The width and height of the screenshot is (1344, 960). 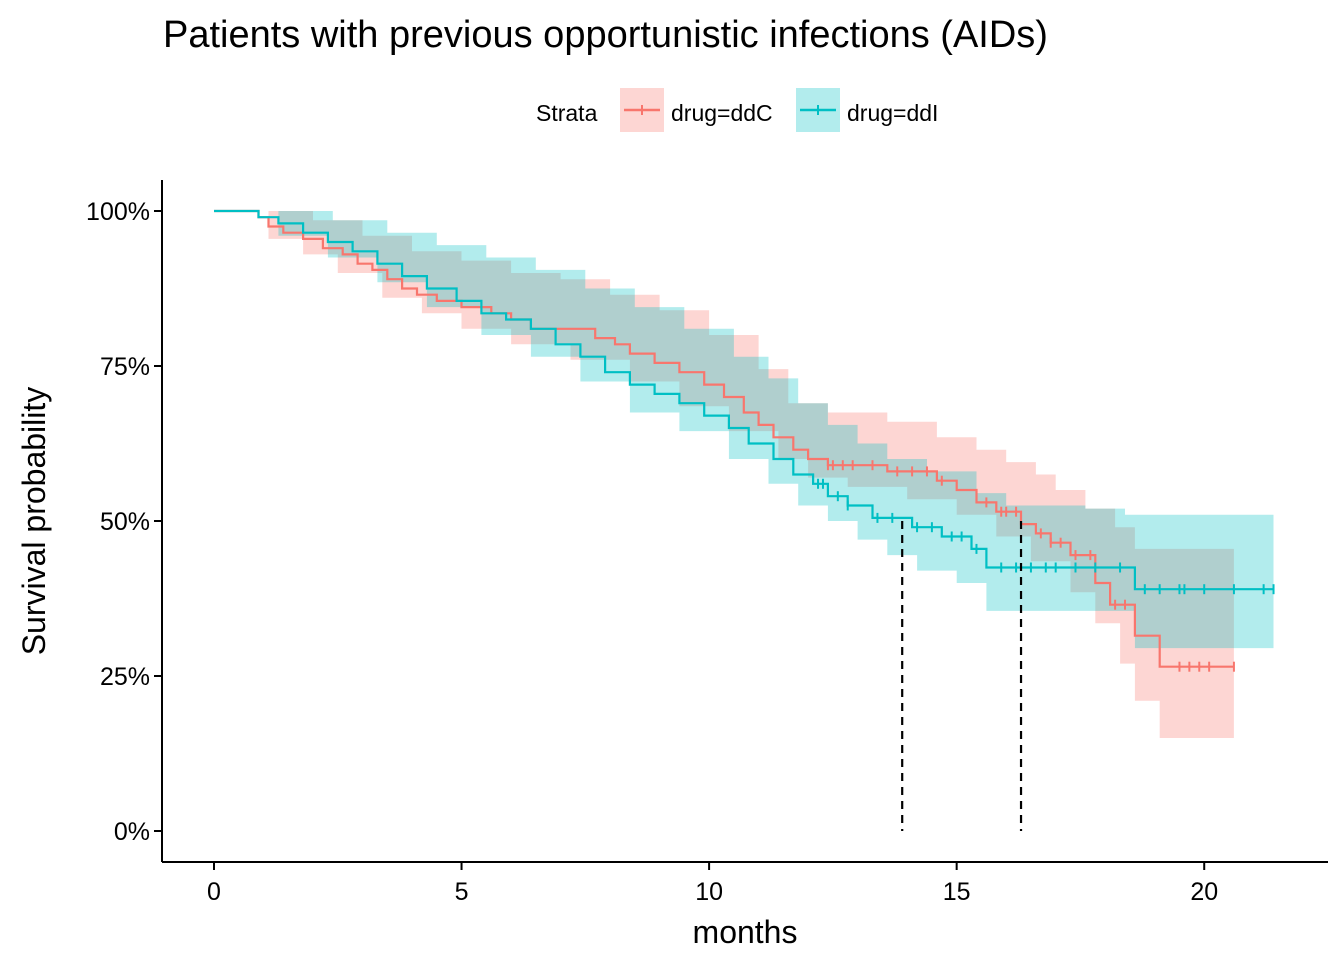 I want to click on x-tick-label-4: 20, so click(x=1204, y=892).